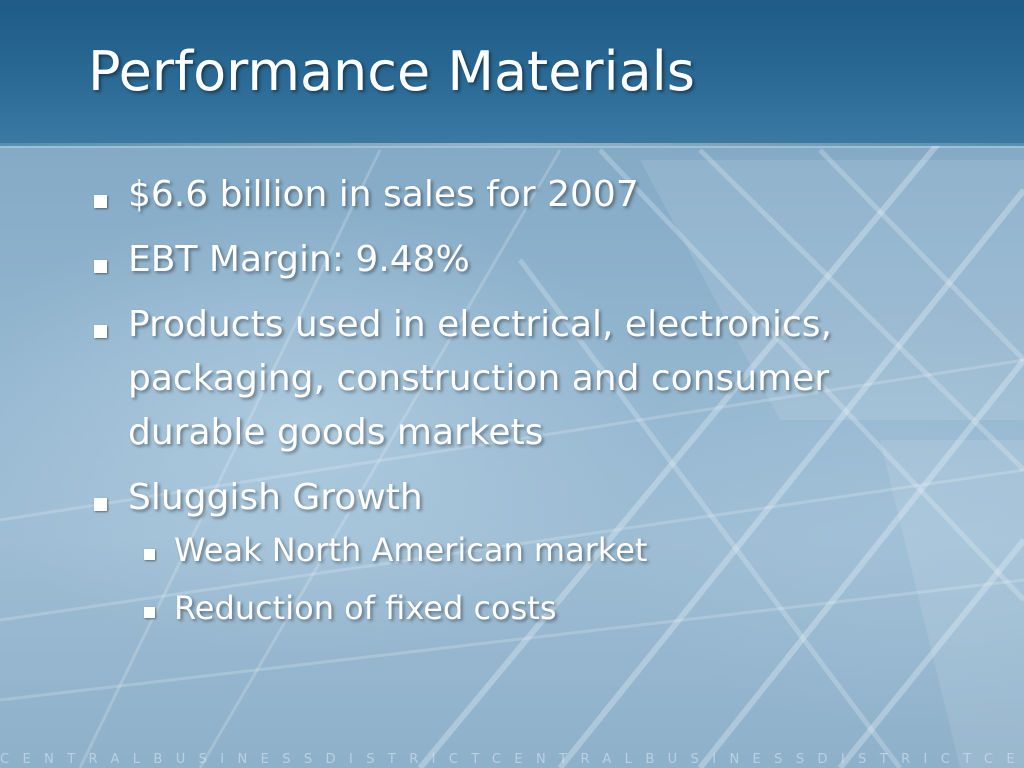  I want to click on slide-title: Performance Materials, so click(391, 71).